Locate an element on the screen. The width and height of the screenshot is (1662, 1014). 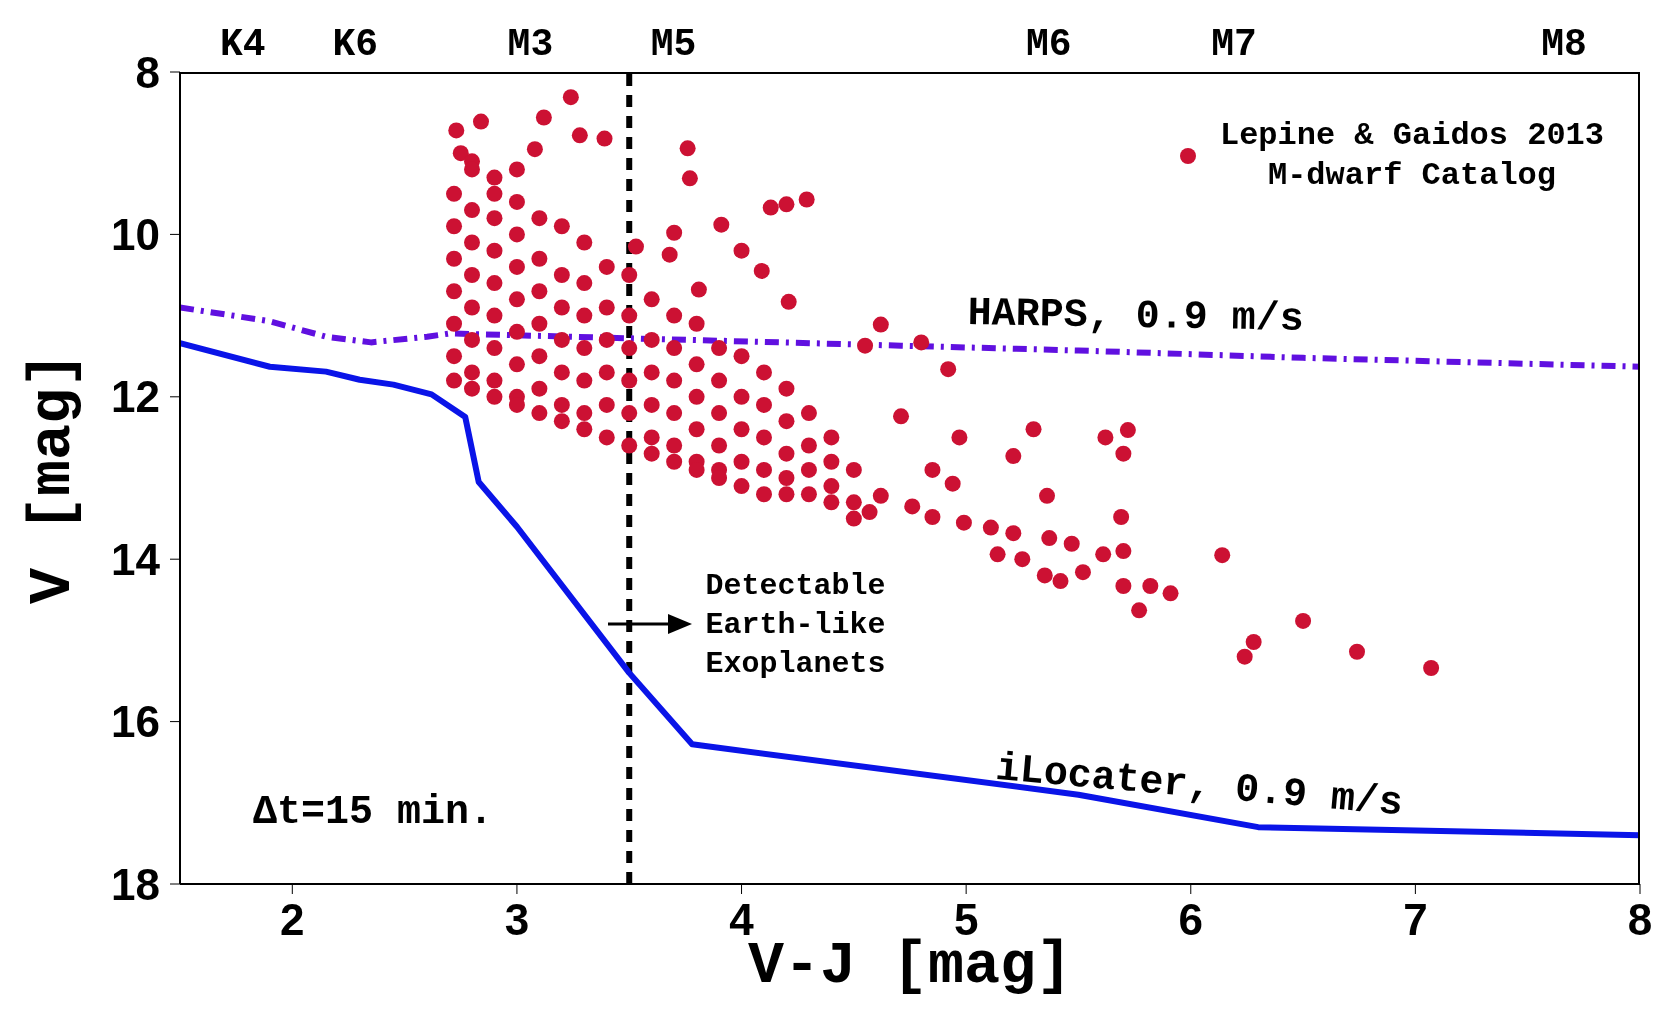
y-tick-label: 10 is located at coordinates (135, 235).